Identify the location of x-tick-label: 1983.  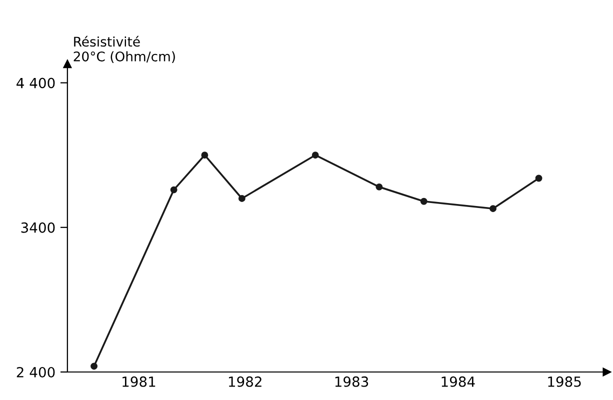
(351, 381).